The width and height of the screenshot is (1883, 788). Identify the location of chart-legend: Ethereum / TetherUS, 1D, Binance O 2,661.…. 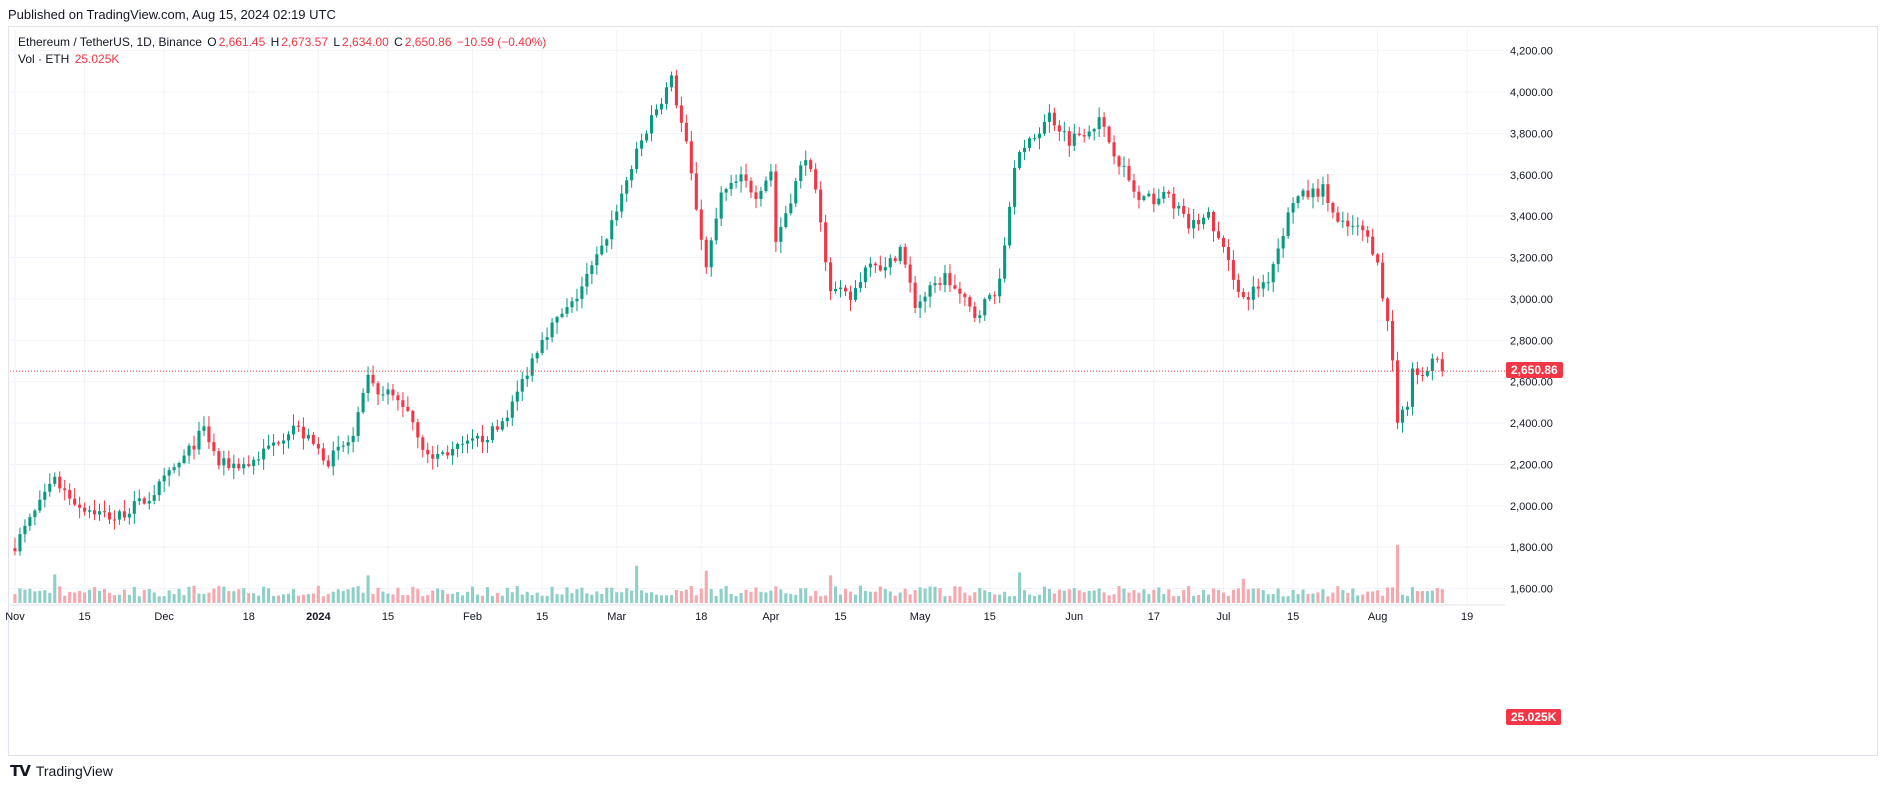
(283, 51).